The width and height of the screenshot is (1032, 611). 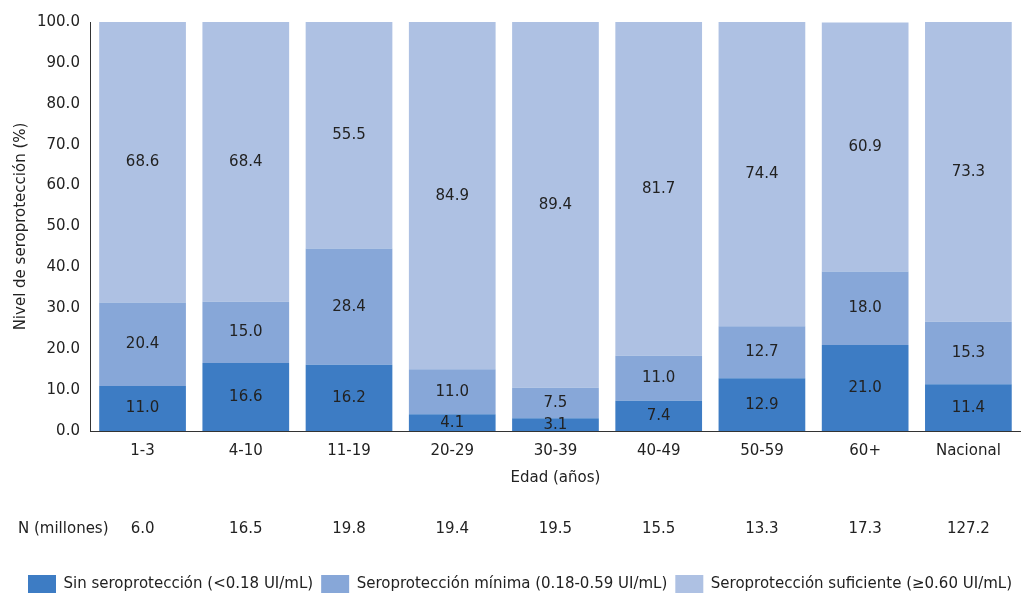 I want to click on data-label: 11.4, so click(x=968, y=406).